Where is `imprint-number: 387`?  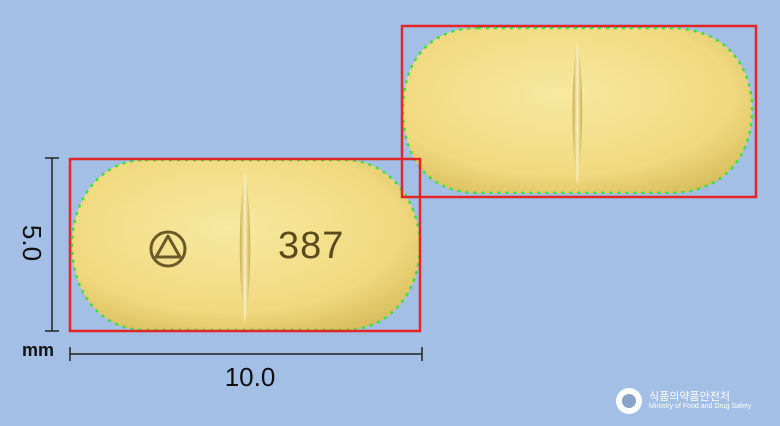 imprint-number: 387 is located at coordinates (311, 246).